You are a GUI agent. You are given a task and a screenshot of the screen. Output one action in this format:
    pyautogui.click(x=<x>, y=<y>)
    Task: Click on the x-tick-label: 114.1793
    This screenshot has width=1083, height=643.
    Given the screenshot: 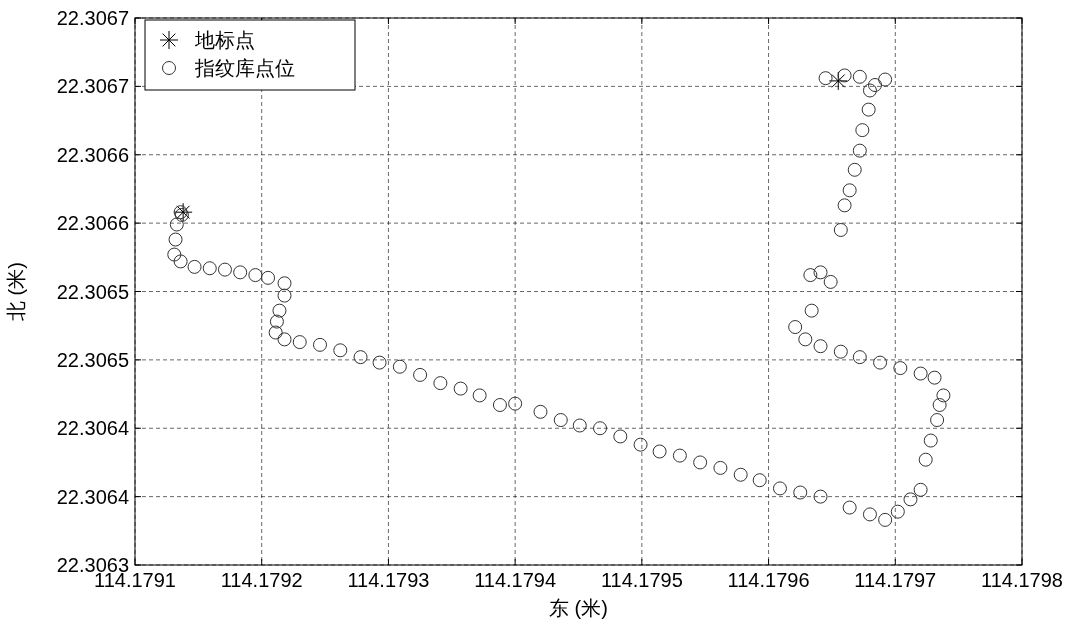 What is the action you would take?
    pyautogui.click(x=388, y=580)
    